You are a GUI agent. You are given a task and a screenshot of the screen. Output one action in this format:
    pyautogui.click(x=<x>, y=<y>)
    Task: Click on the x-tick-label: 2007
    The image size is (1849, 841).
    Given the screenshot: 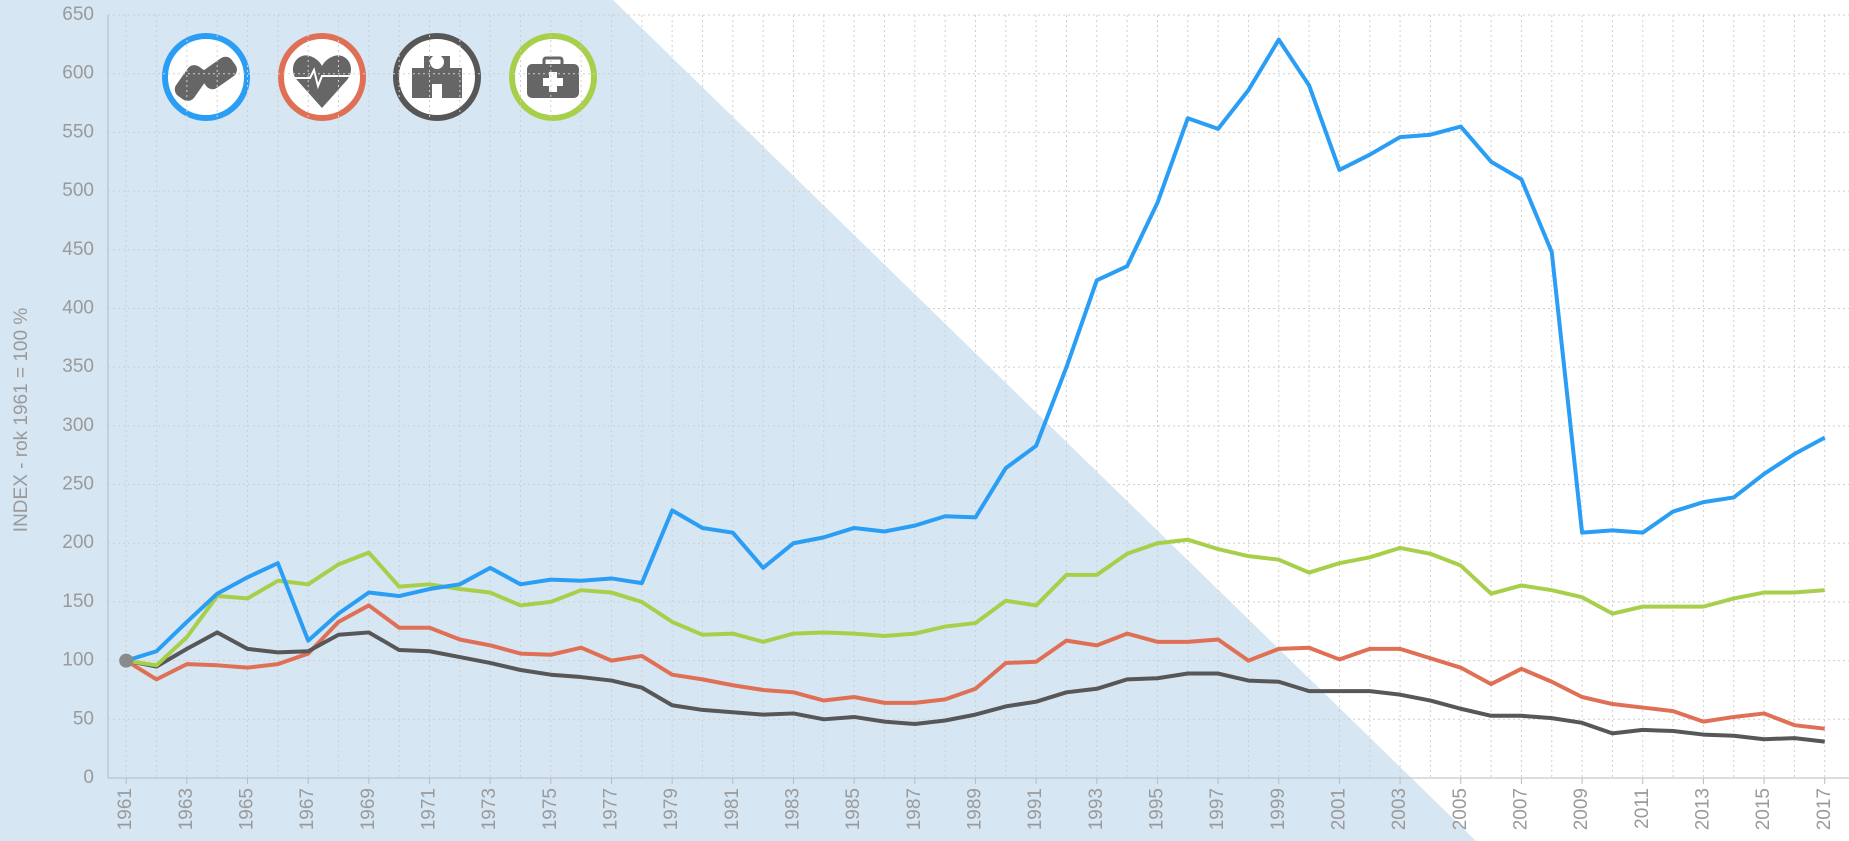 What is the action you would take?
    pyautogui.click(x=1520, y=809)
    